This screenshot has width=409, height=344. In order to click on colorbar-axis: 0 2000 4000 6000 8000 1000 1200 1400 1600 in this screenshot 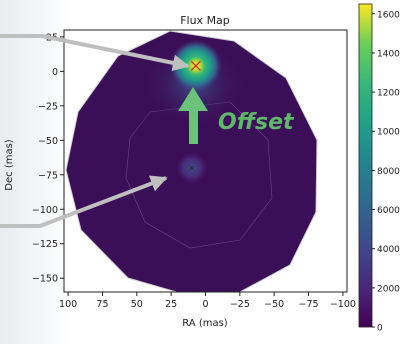, I will do `click(386, 172)`.